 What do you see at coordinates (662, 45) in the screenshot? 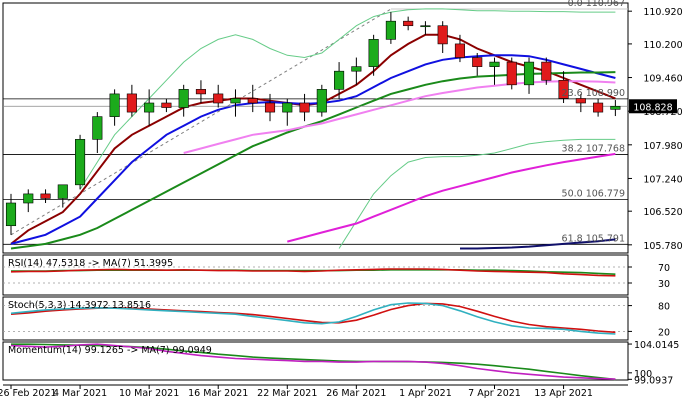
I see `price-tick-label: 110.200` at bounding box center [662, 45].